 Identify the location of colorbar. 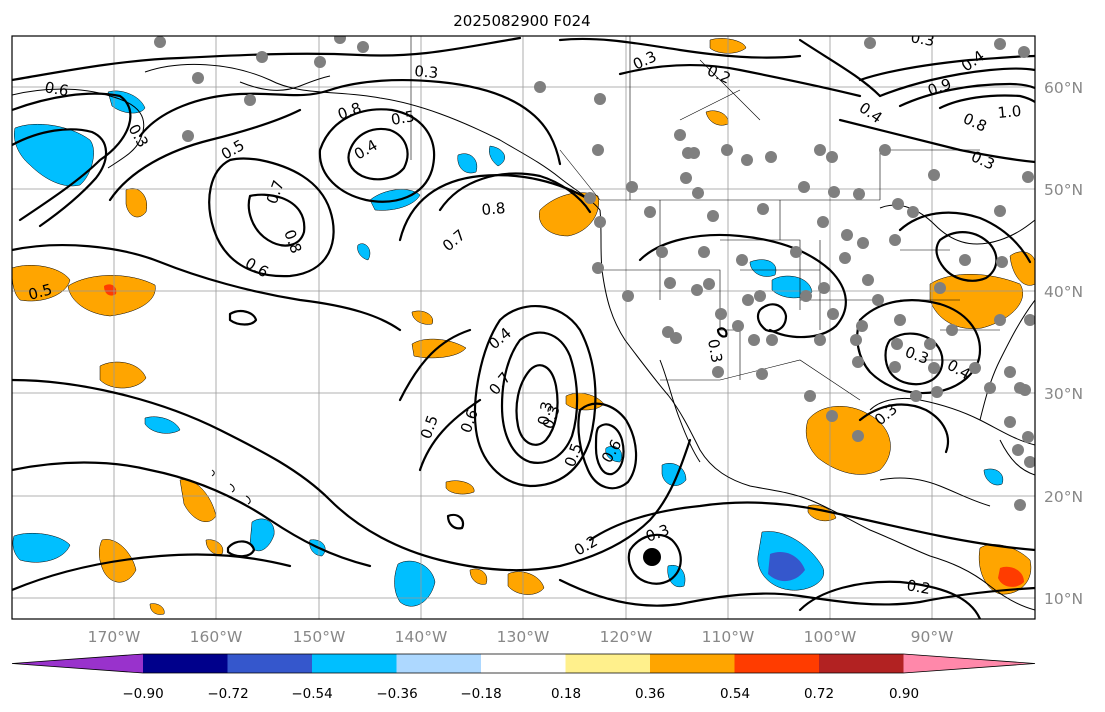
(523, 663).